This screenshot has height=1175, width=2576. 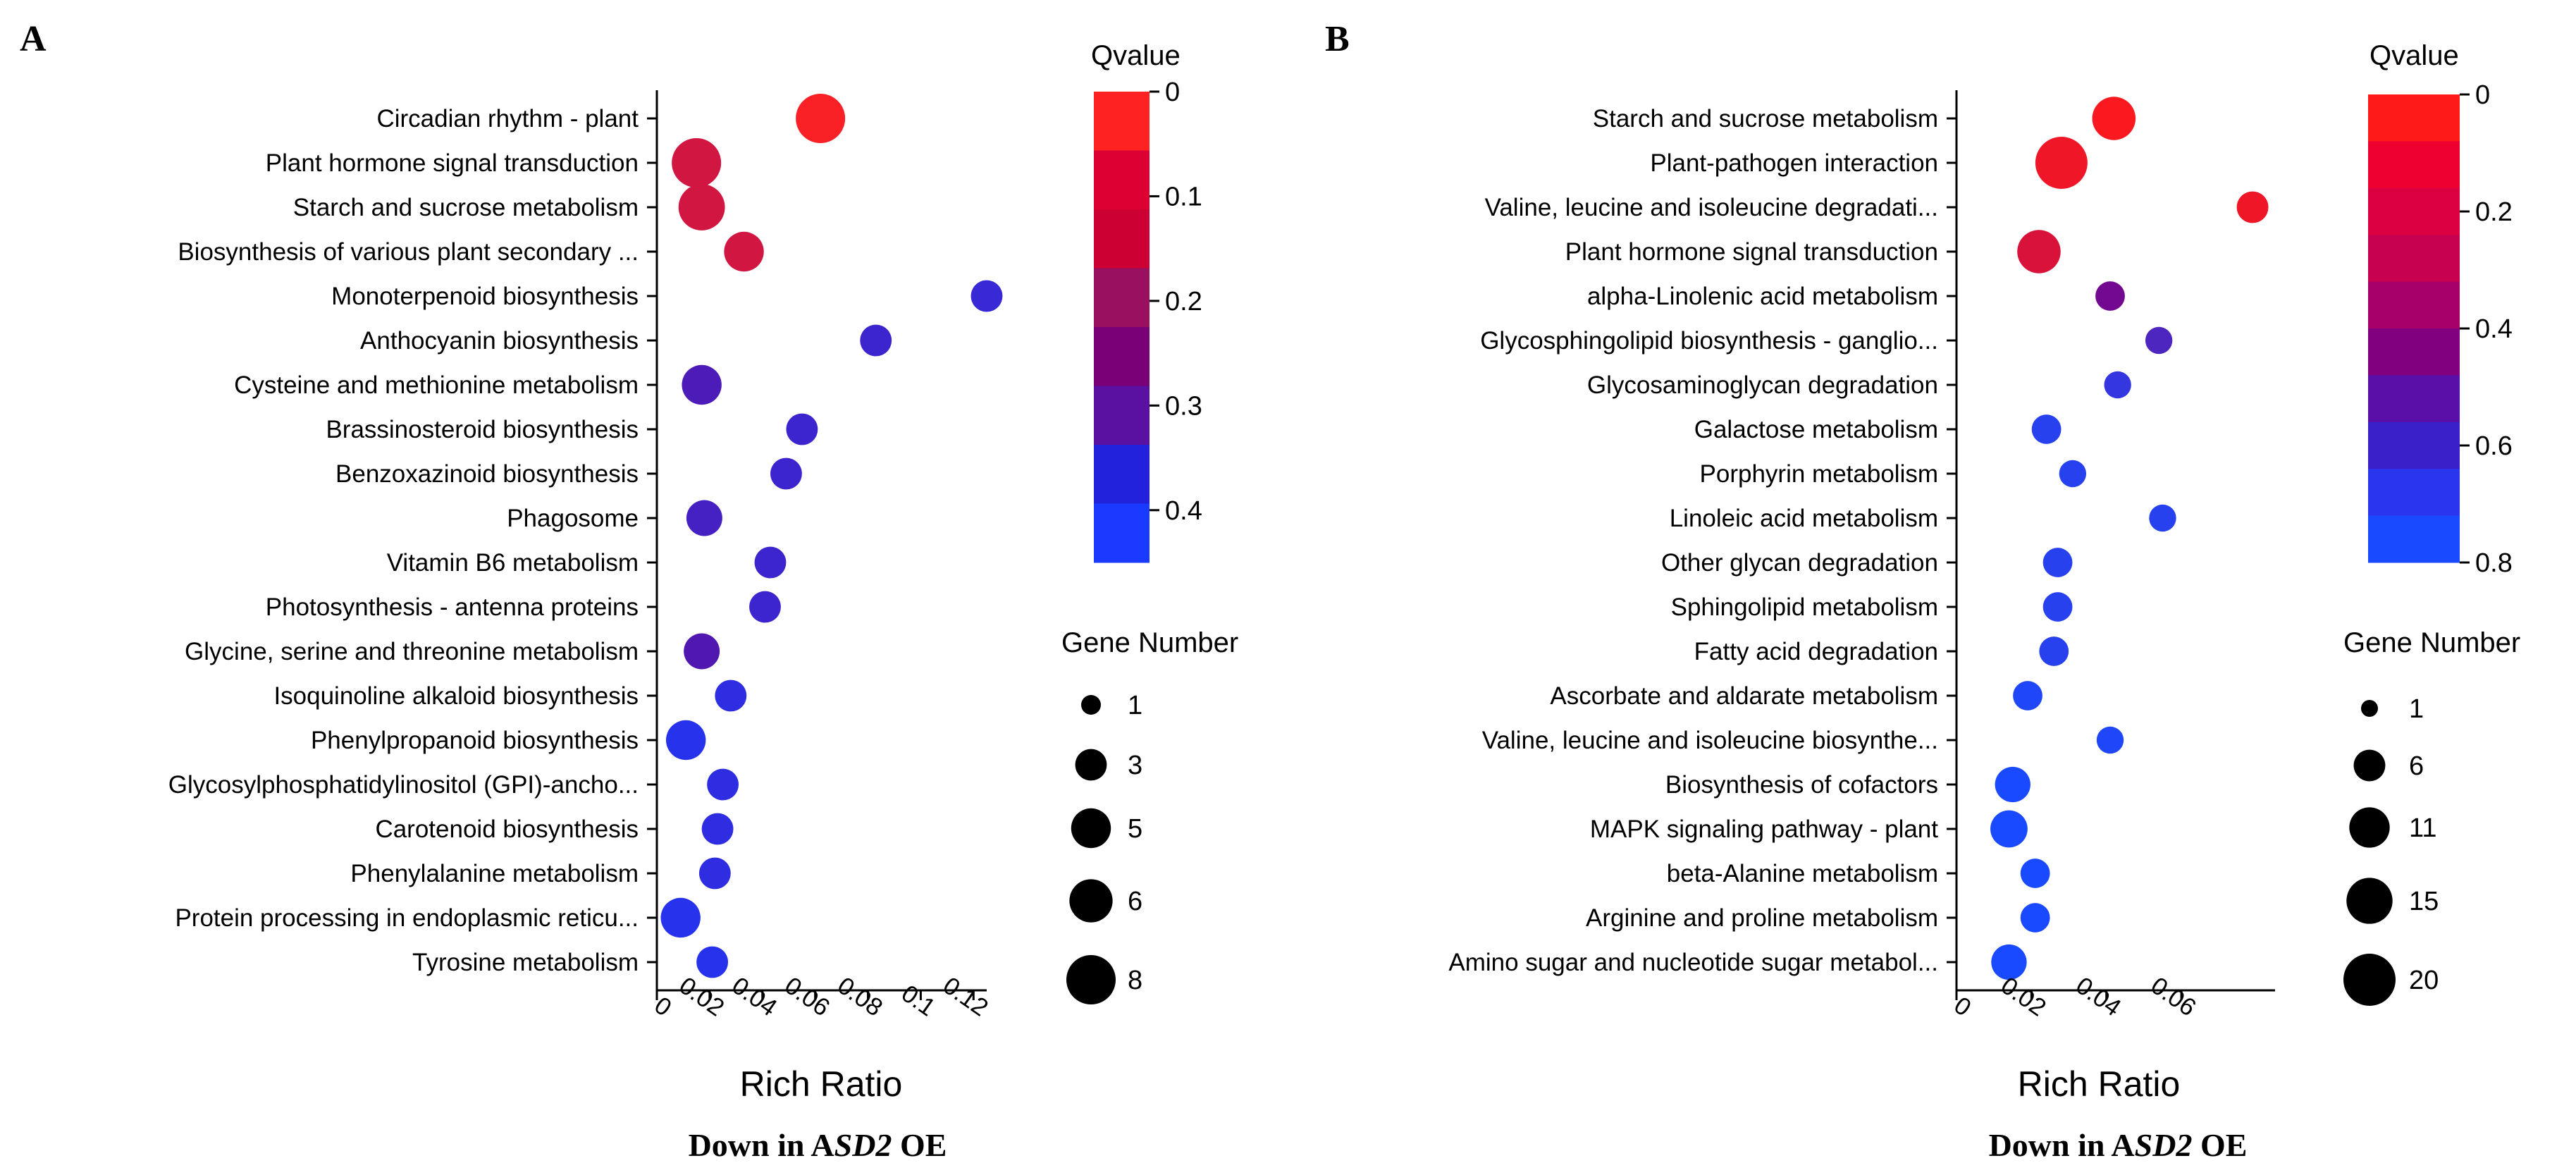 I want to click on qvalue-legend-label: 0.8, so click(x=2494, y=563).